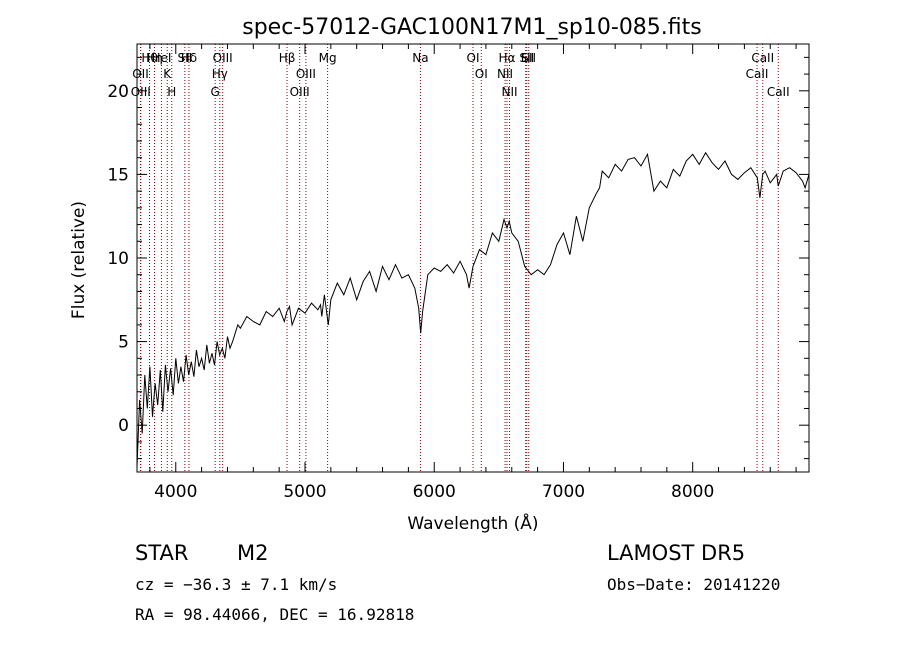  Describe the element at coordinates (693, 584) in the screenshot. I see `observation-date: Obs−Date: 20141220` at that location.